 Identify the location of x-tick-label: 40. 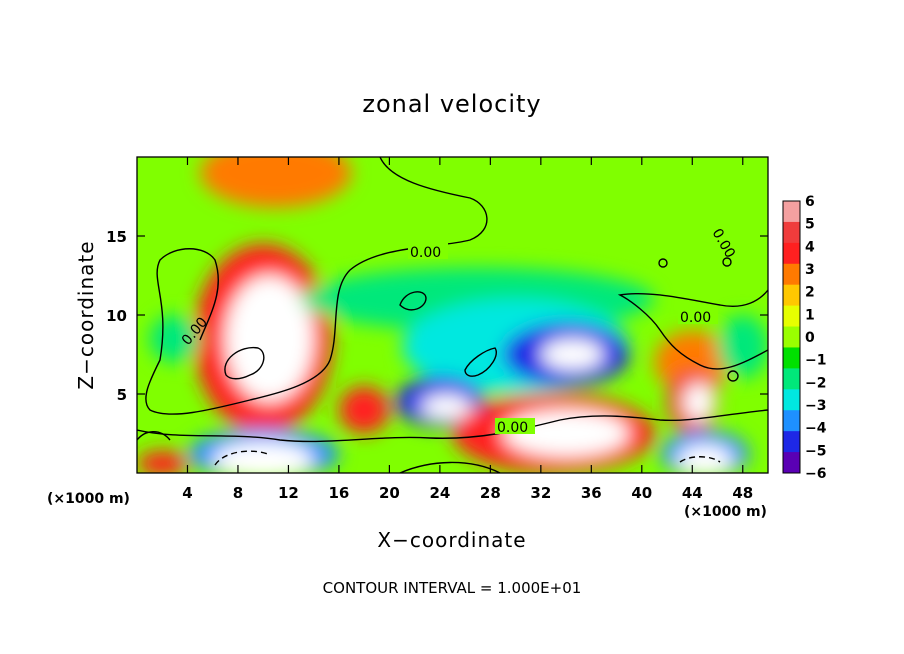
(641, 493).